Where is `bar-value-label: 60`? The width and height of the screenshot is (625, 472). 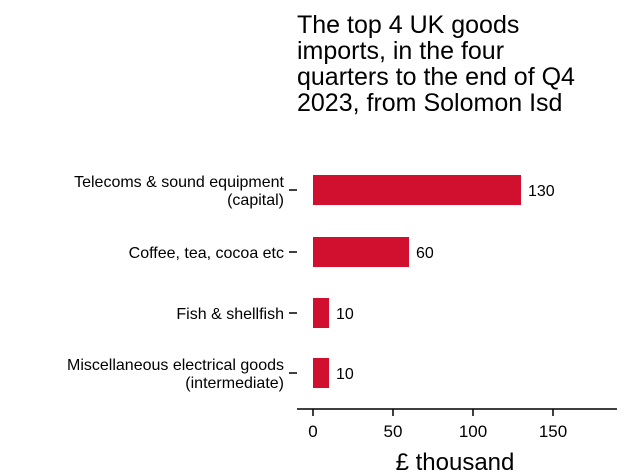
bar-value-label: 60 is located at coordinates (425, 253).